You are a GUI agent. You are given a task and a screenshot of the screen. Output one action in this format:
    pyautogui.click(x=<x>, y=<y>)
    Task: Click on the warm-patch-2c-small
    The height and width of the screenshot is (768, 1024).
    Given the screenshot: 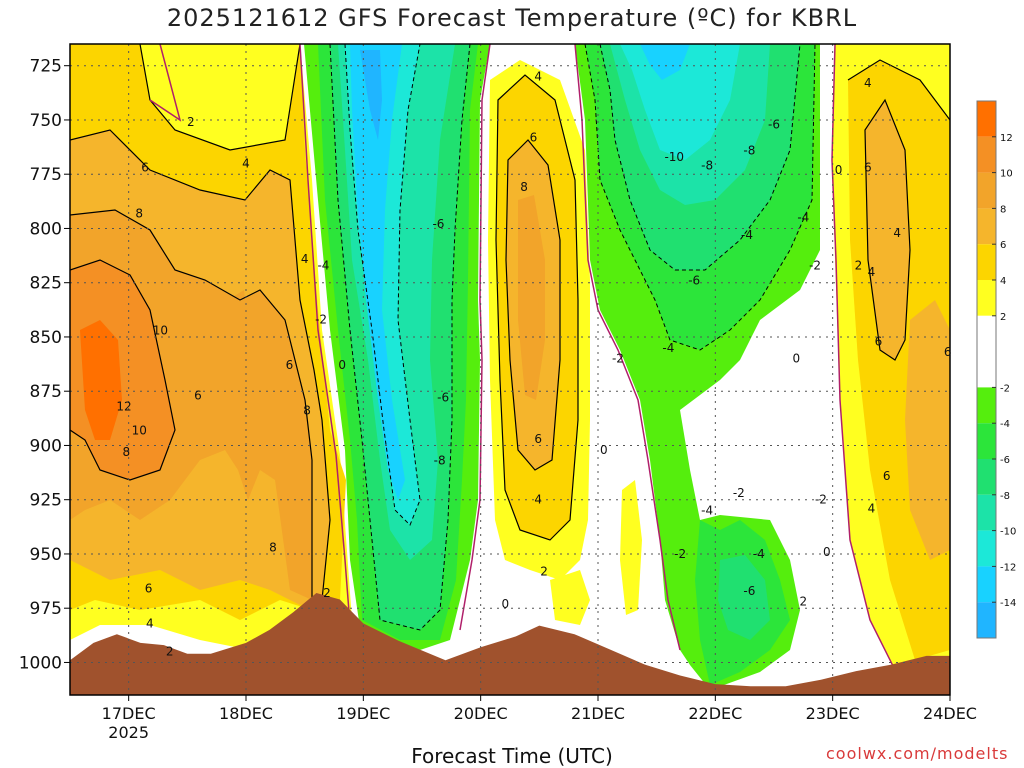 What is the action you would take?
    pyautogui.click(x=631, y=547)
    